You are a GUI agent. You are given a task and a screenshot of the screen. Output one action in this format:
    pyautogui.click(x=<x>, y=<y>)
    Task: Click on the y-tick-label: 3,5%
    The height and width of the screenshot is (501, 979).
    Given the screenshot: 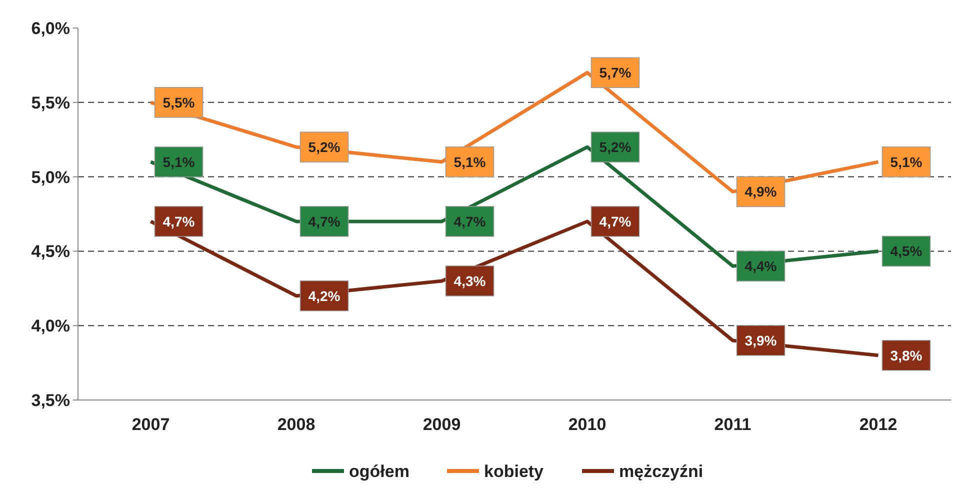 What is the action you would take?
    pyautogui.click(x=50, y=400)
    